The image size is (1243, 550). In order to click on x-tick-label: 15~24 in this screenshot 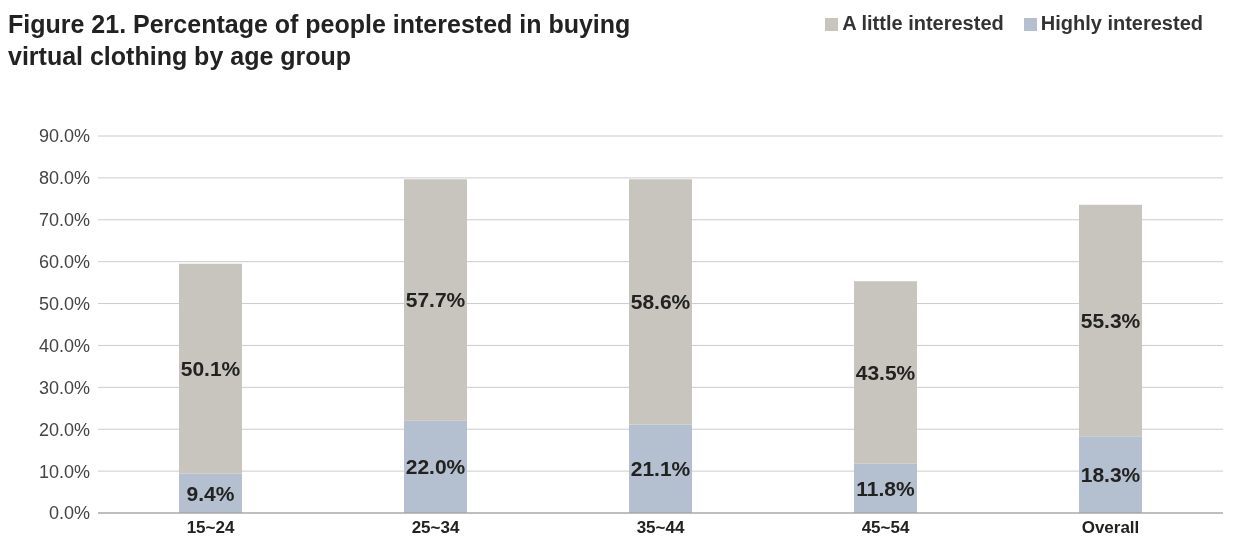, I will do `click(210, 528)`.